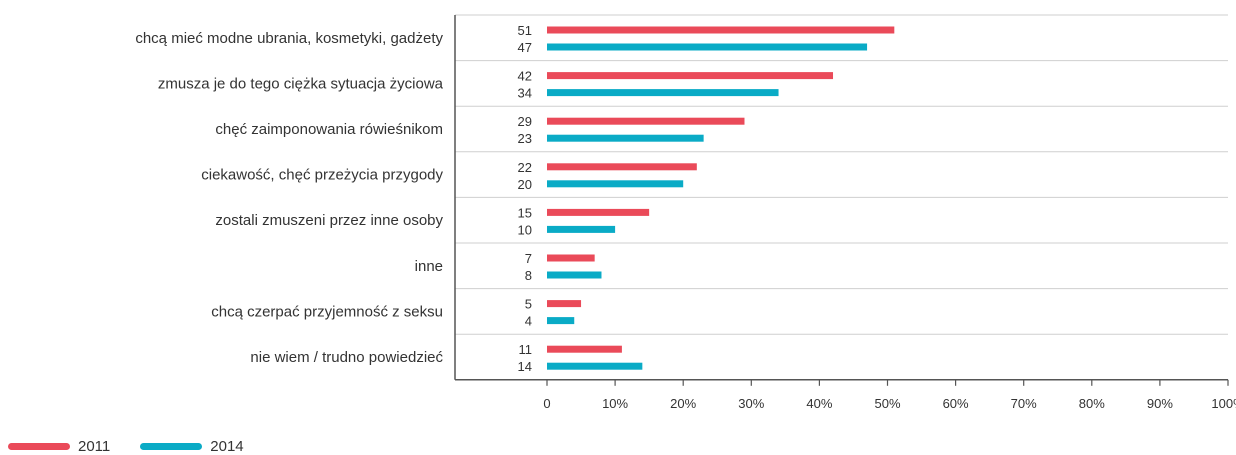 Image resolution: width=1236 pixels, height=455 pixels. What do you see at coordinates (546, 403) in the screenshot?
I see `x-tick-label: 0` at bounding box center [546, 403].